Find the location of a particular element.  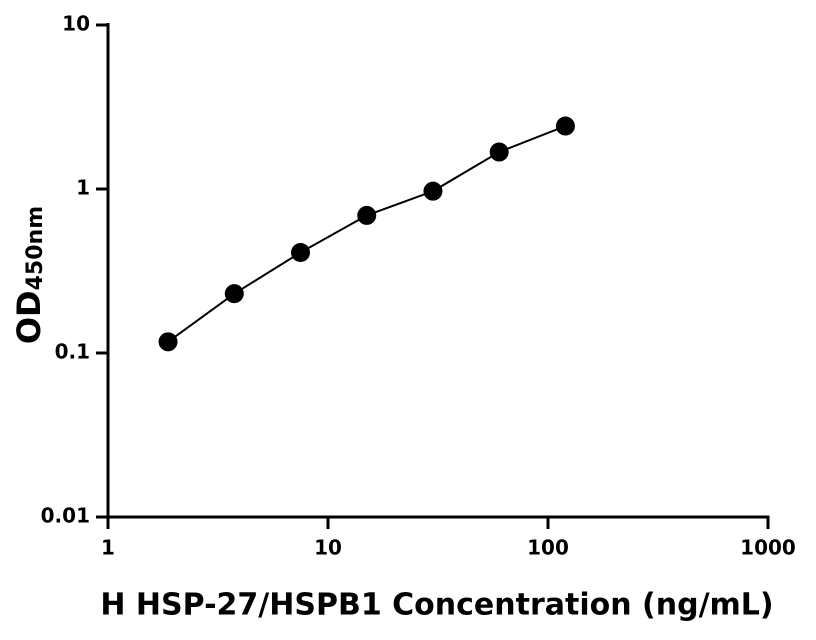

y-axis-label: OD450nm is located at coordinates (29, 275).